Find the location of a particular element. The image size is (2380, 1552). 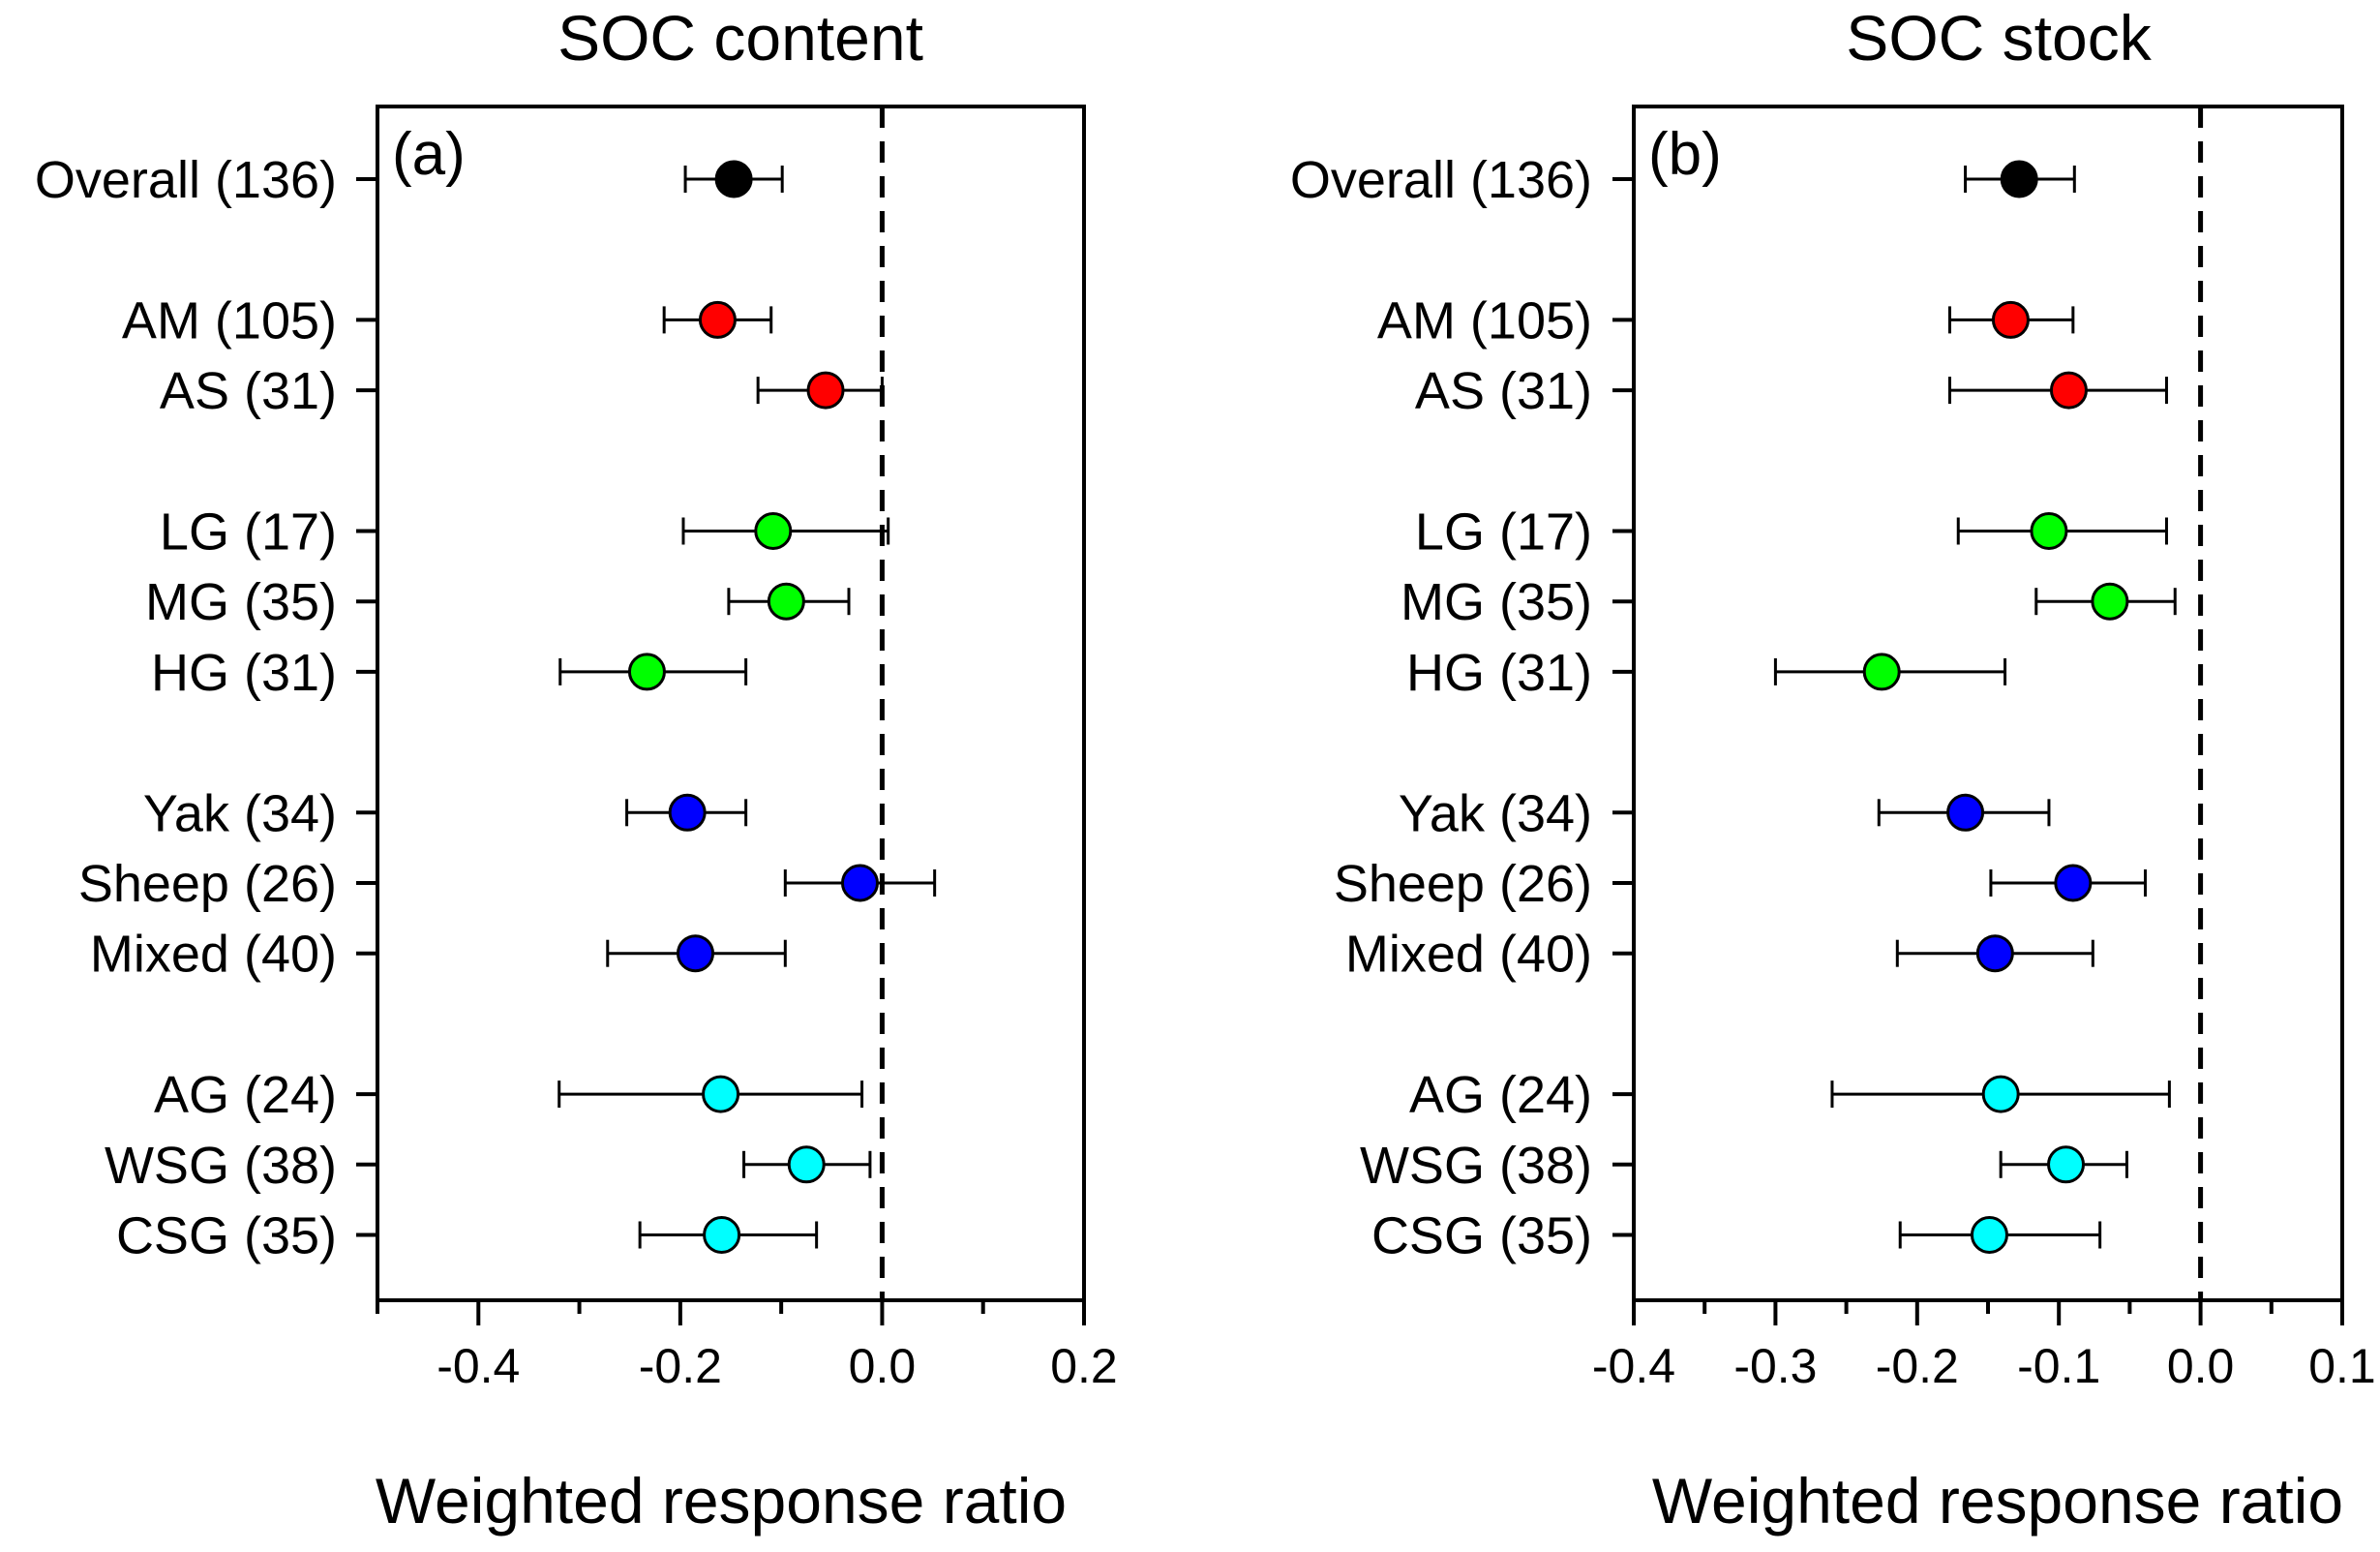

x-tick-label: 0.1 is located at coordinates (2342, 1366).